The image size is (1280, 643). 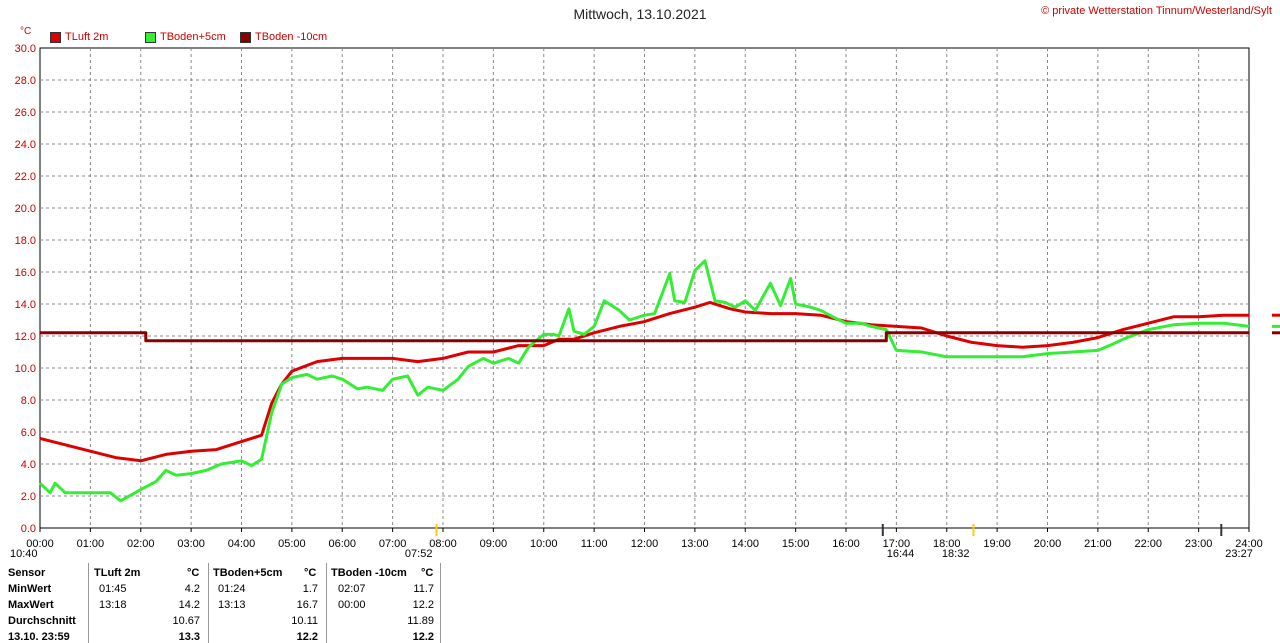 What do you see at coordinates (369, 573) in the screenshot?
I see `stats-header-tboden10: TBoden -10cm` at bounding box center [369, 573].